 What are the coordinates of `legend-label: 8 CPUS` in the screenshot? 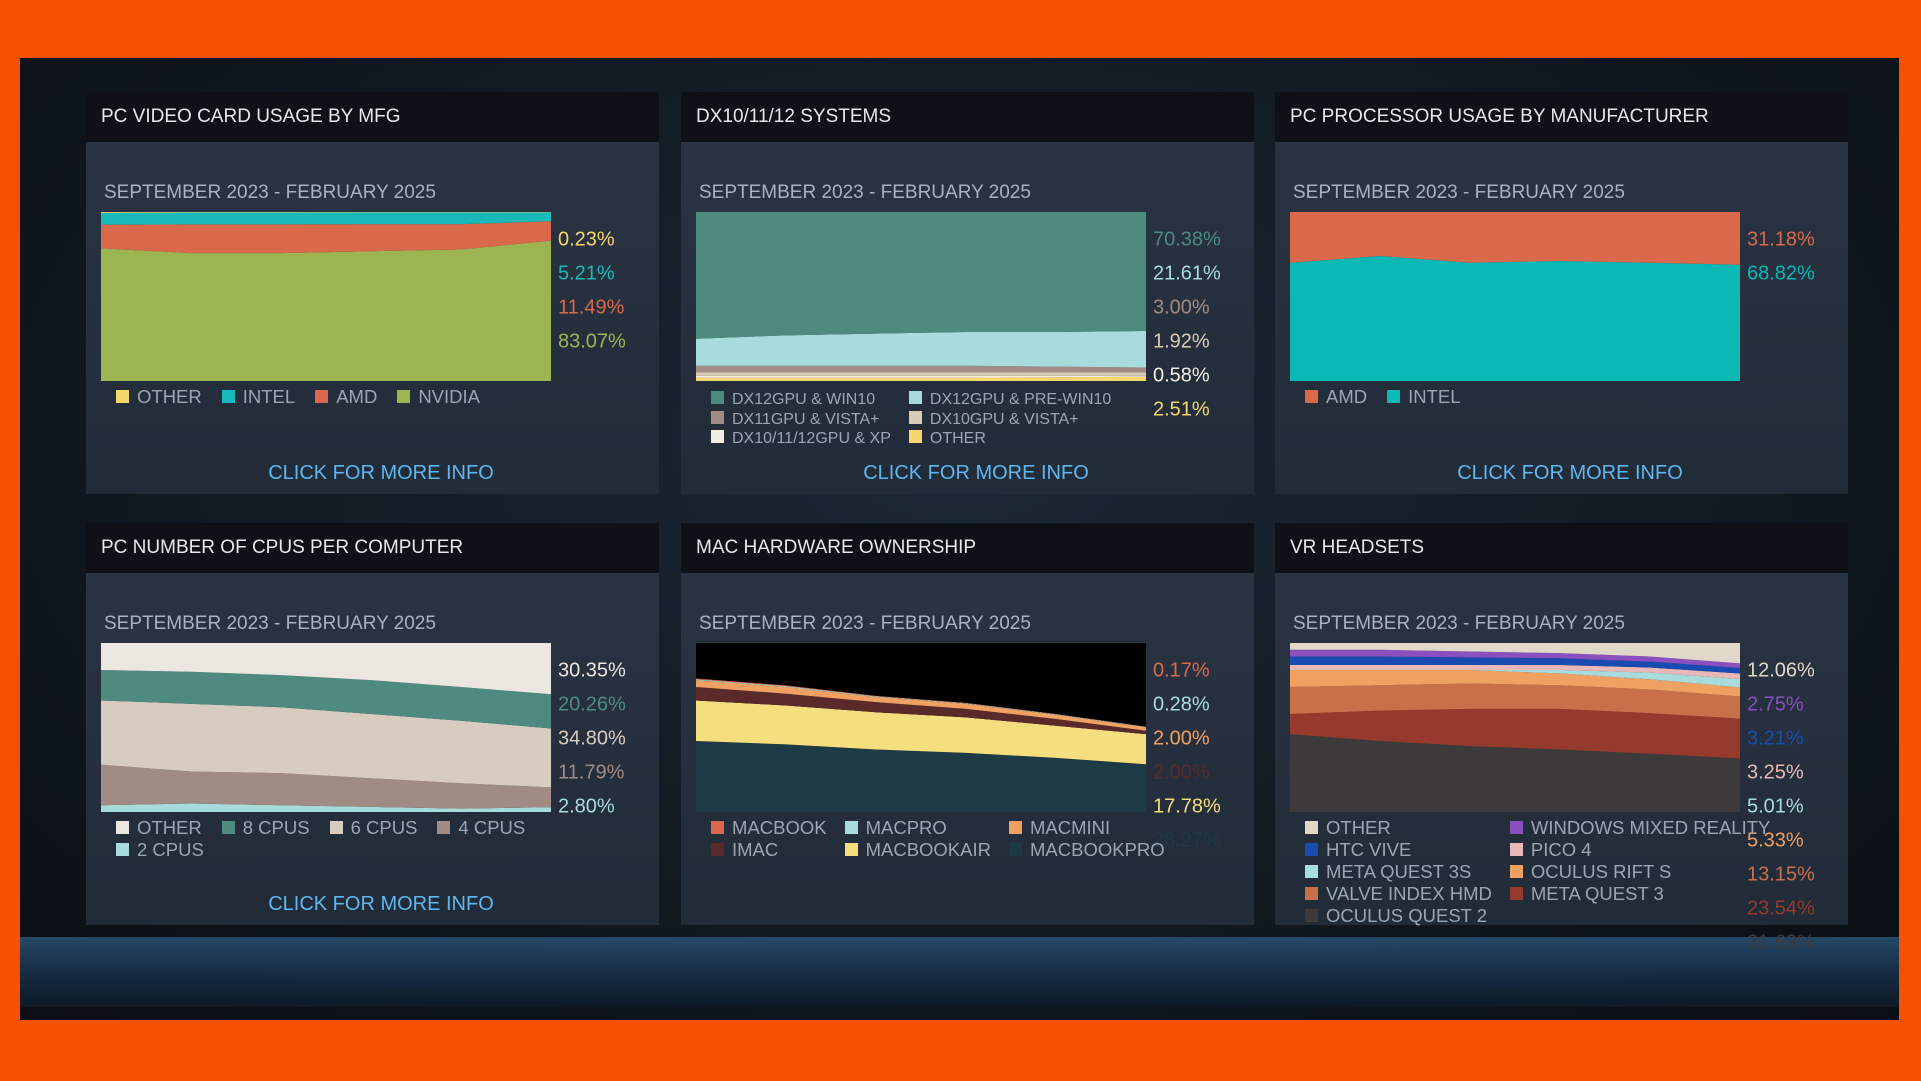 It's located at (276, 827).